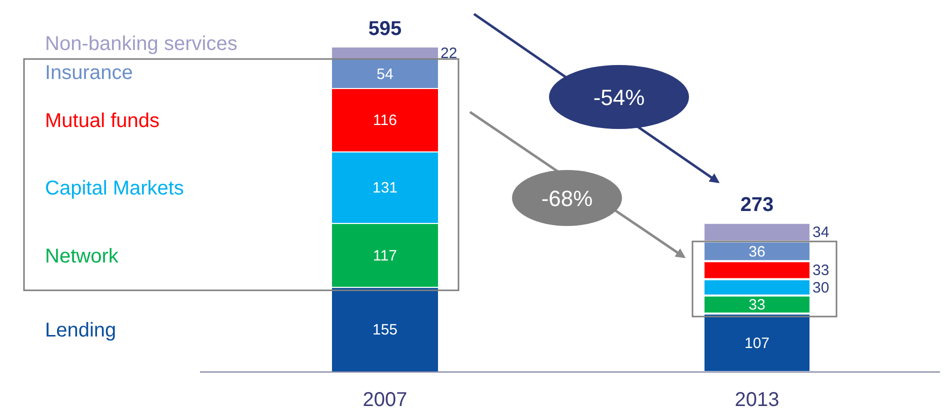 The height and width of the screenshot is (415, 948). What do you see at coordinates (757, 400) in the screenshot?
I see `x-tick-label: 2013` at bounding box center [757, 400].